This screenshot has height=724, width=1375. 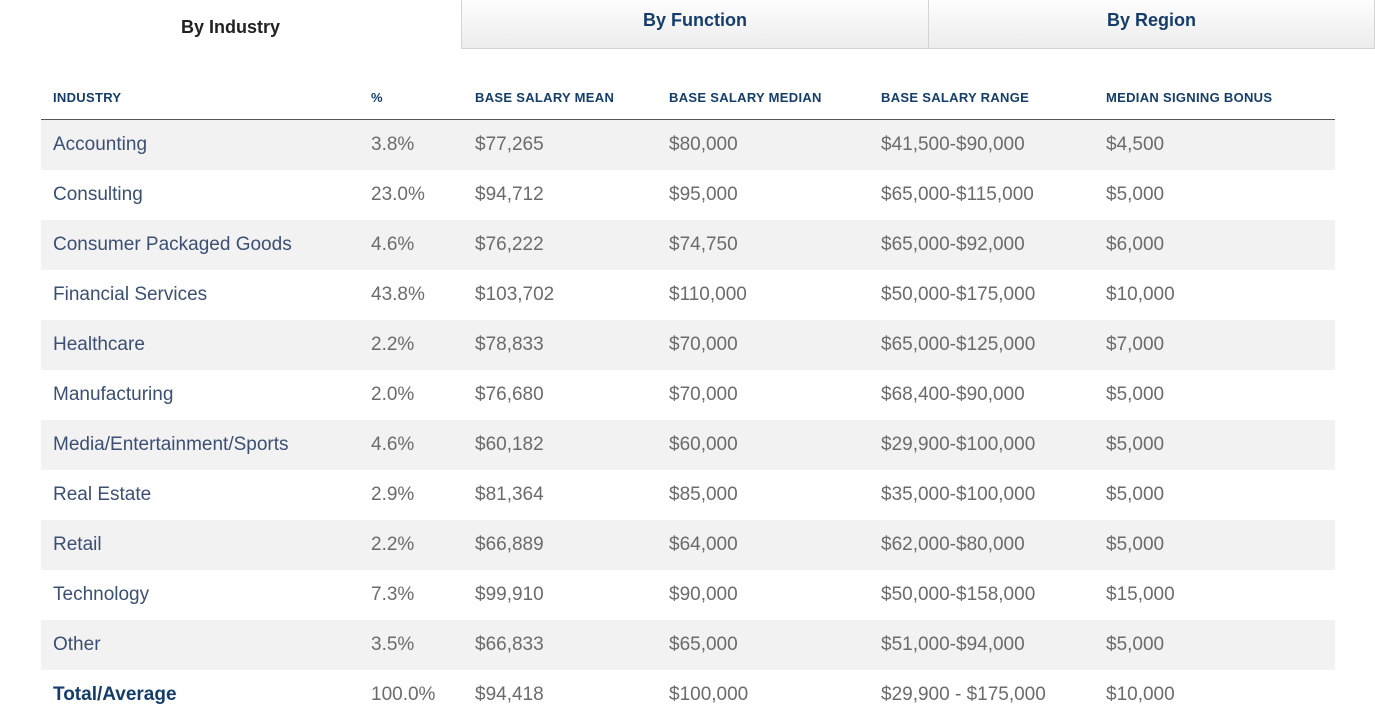 I want to click on industry-cell: Consulting, so click(x=98, y=194).